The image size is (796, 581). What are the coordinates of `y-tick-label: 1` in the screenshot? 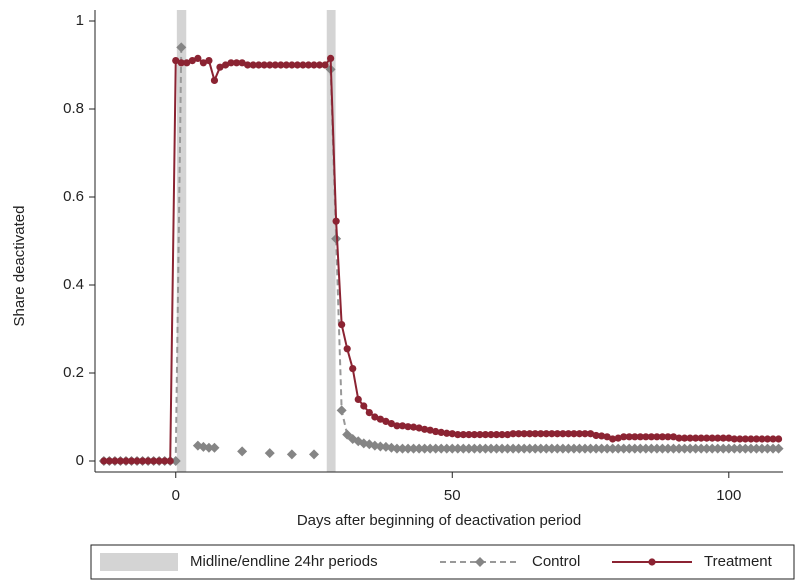 It's located at (80, 20).